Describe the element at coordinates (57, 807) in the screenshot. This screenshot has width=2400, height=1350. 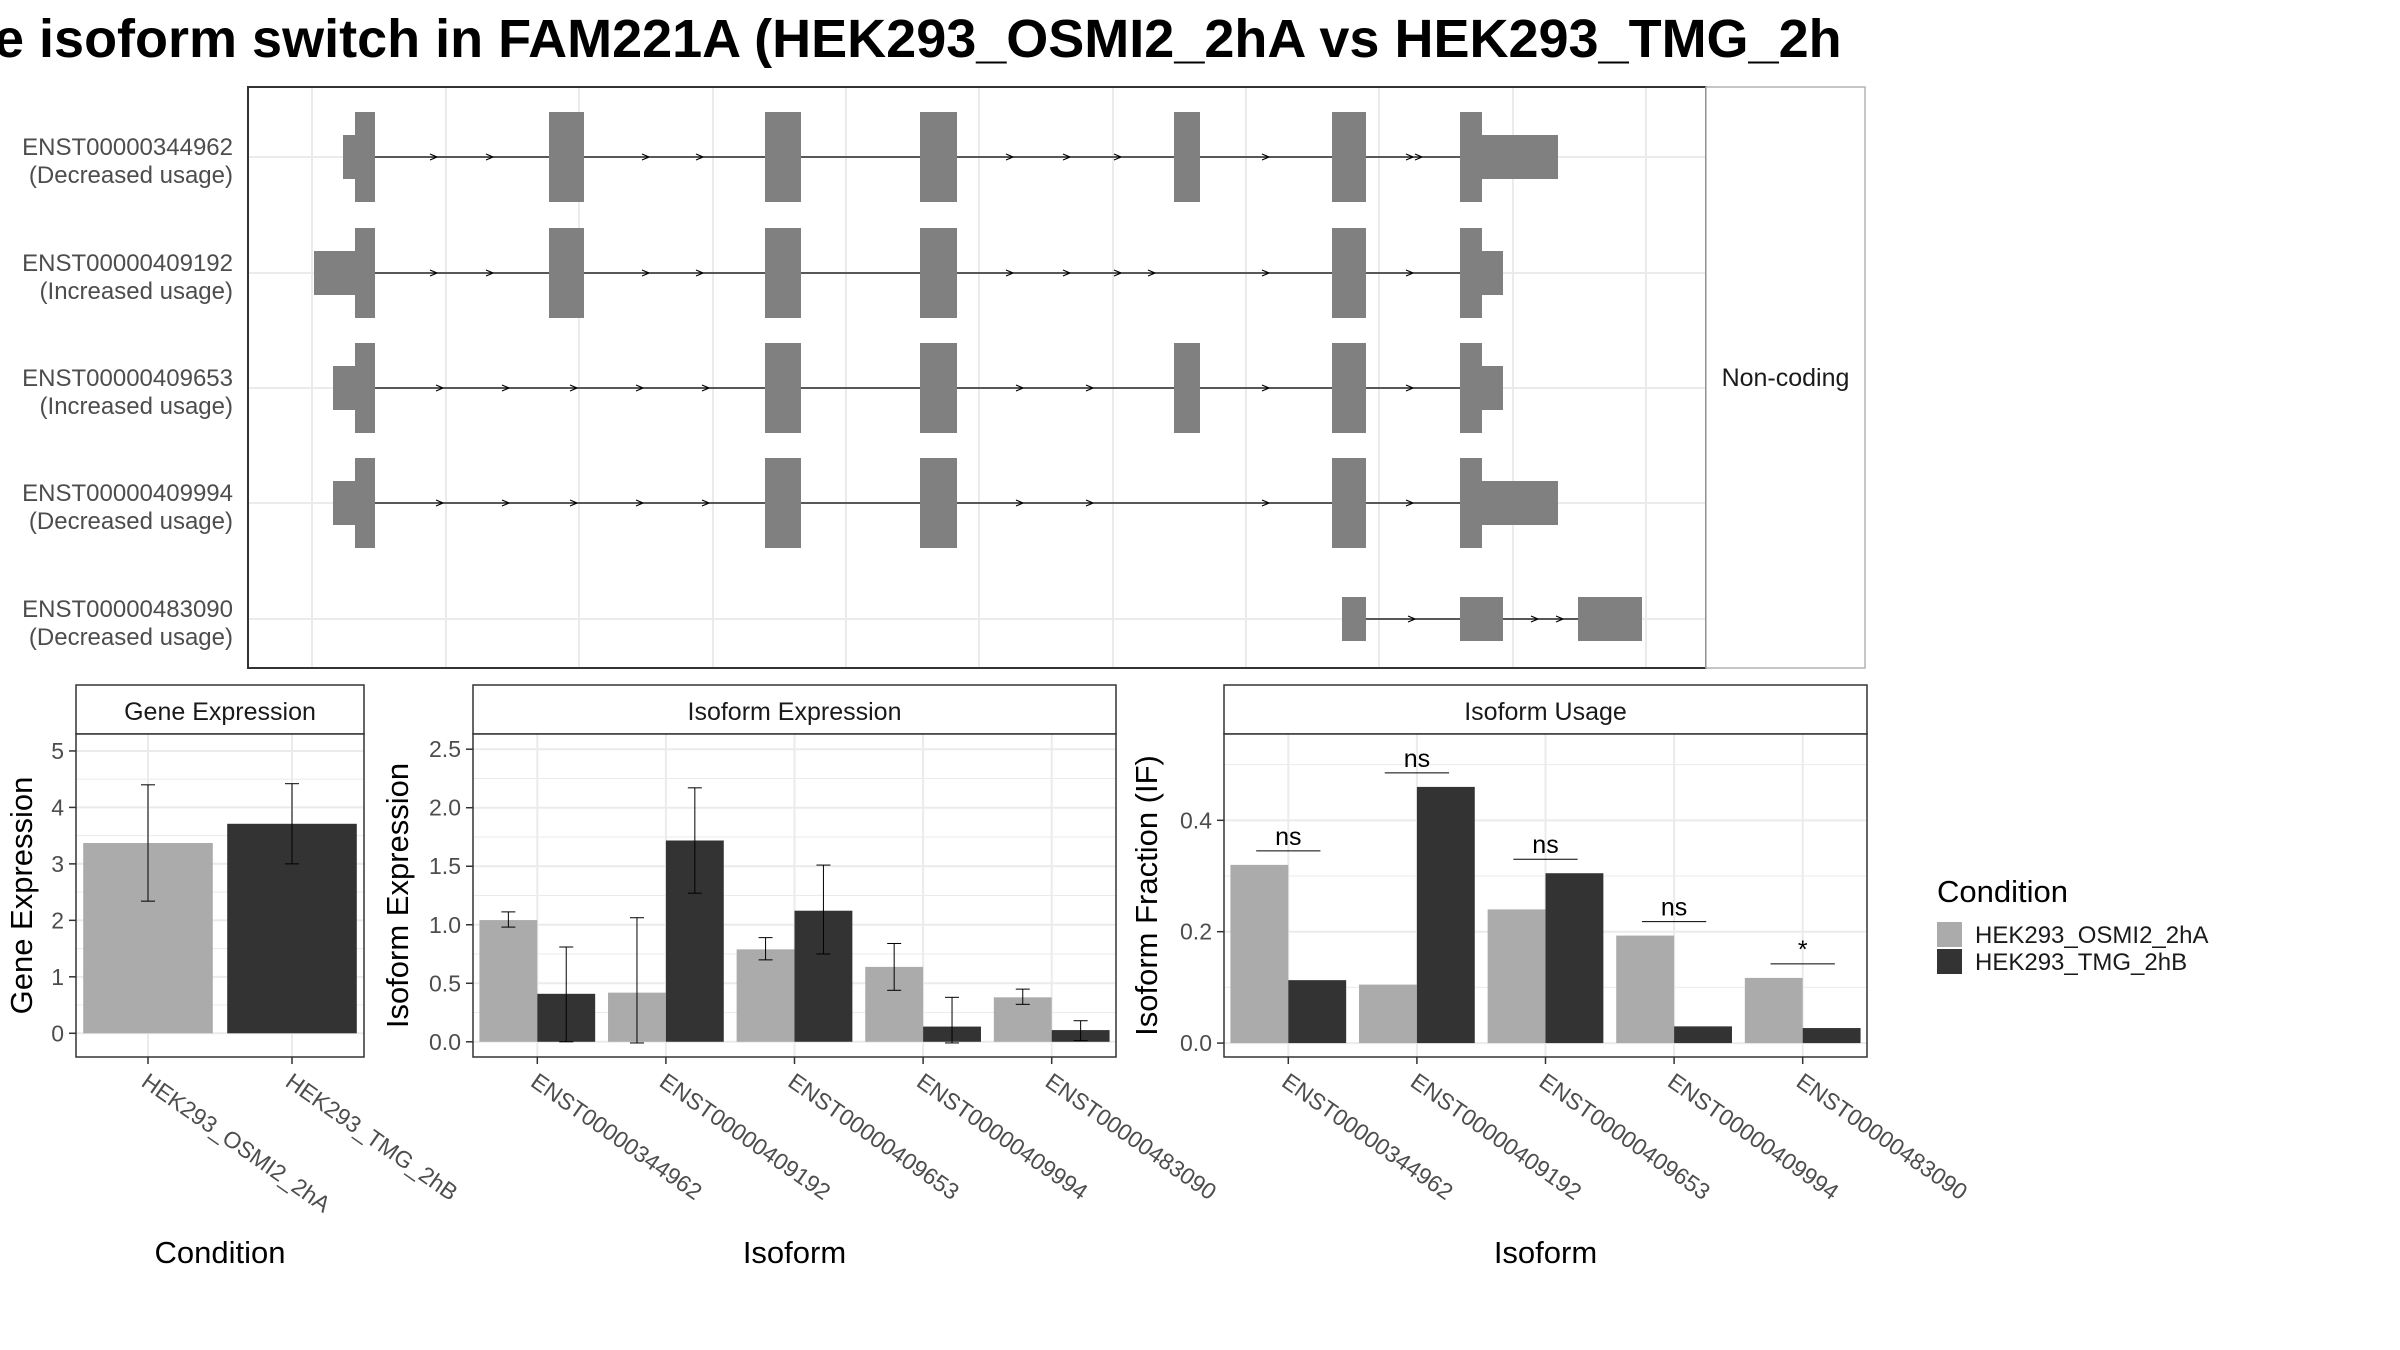
I see `y-tick-label: 4` at that location.